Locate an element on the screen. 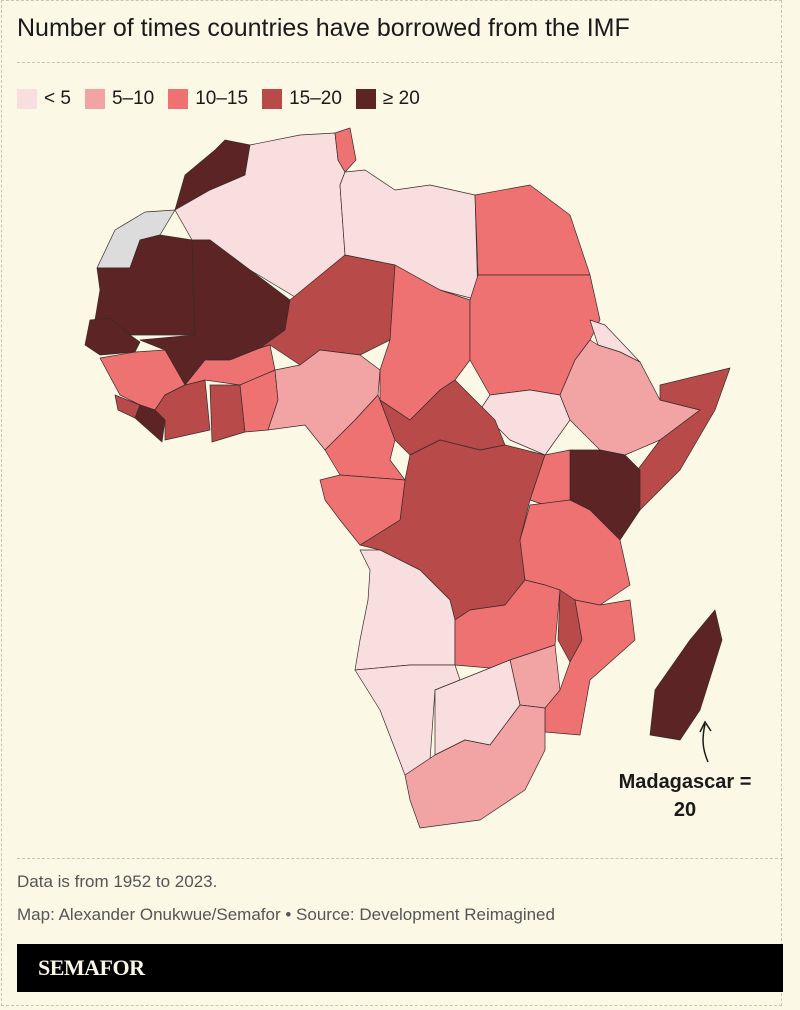 This screenshot has height=1010, width=800. region-car is located at coordinates (442, 417).